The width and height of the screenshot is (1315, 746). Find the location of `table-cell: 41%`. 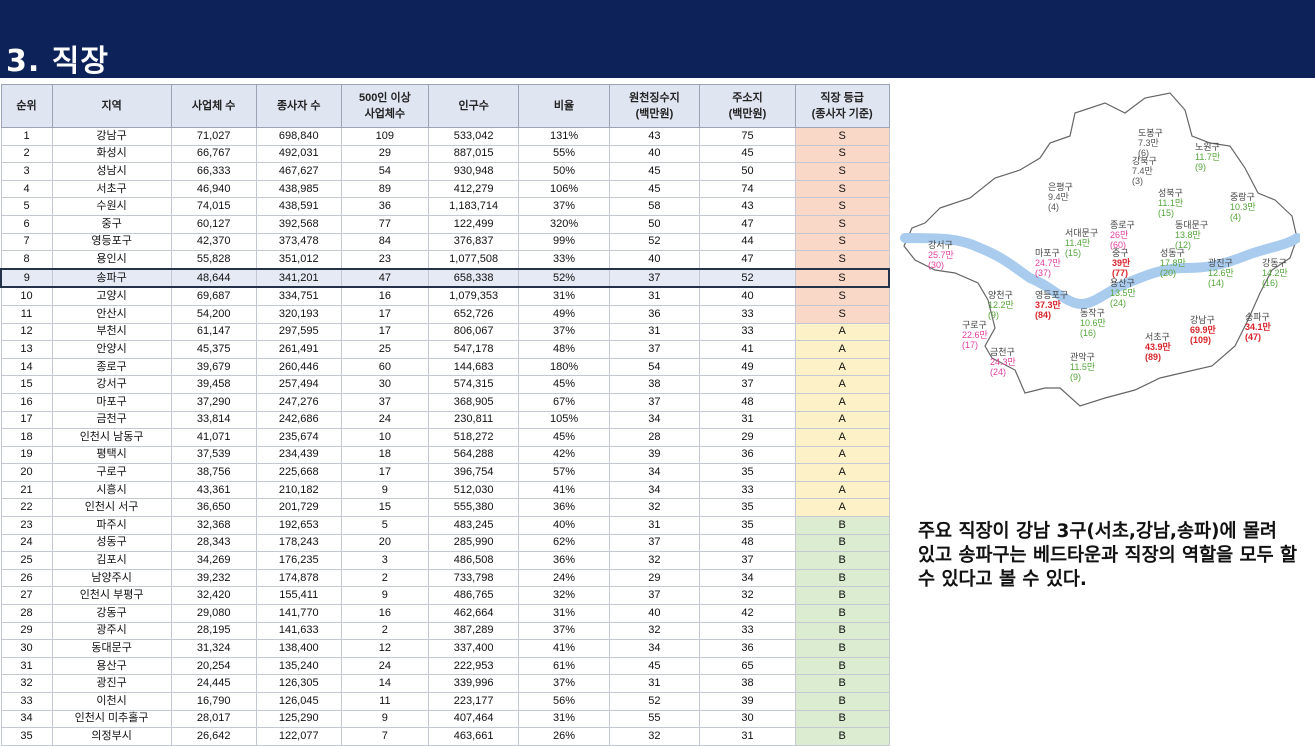

table-cell: 41% is located at coordinates (564, 490).